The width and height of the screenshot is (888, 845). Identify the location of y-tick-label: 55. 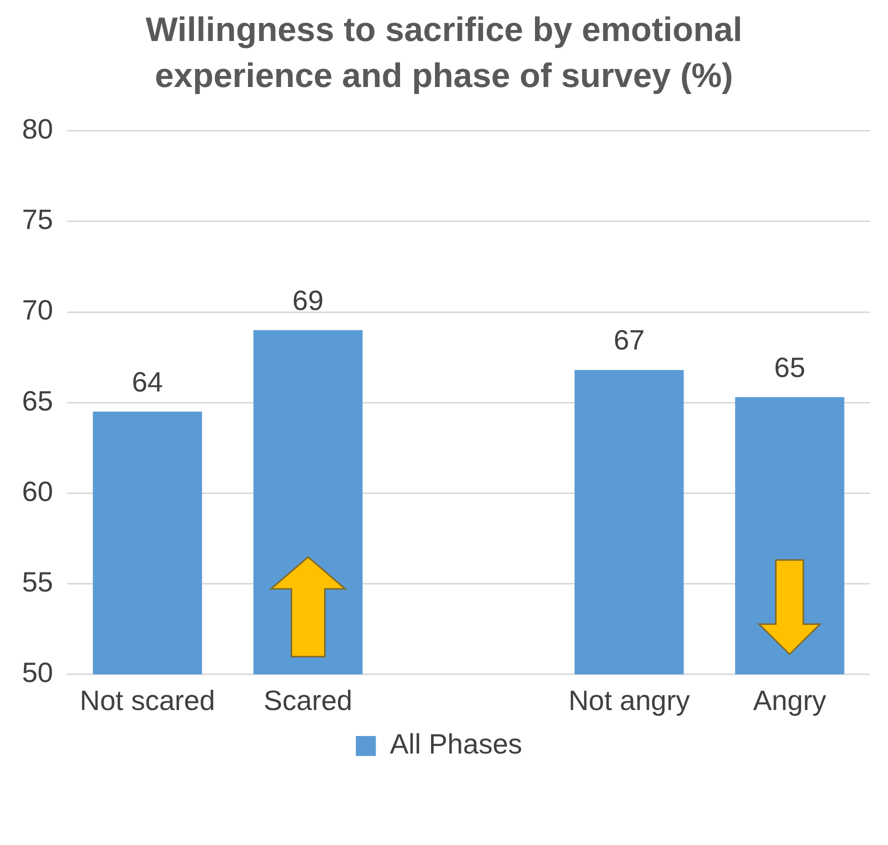
(38, 582).